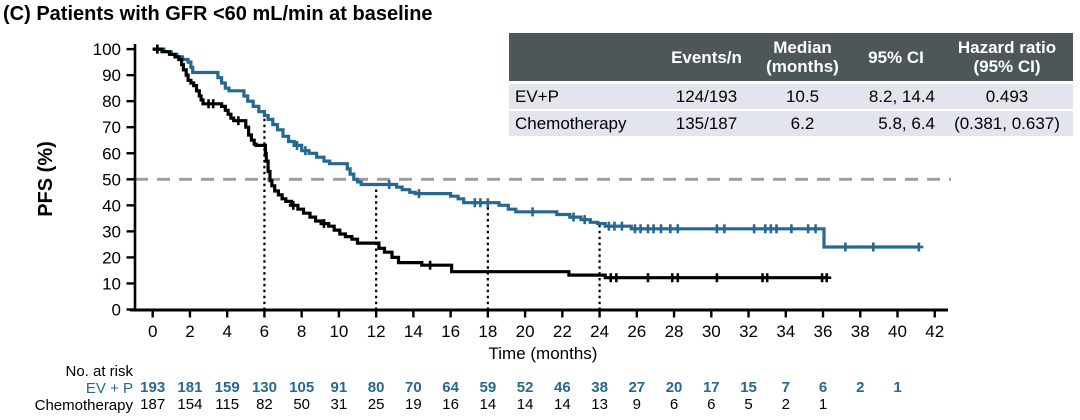 The width and height of the screenshot is (1080, 420). What do you see at coordinates (860, 387) in the screenshot?
I see `risk-value-ev-p-m38: 2` at bounding box center [860, 387].